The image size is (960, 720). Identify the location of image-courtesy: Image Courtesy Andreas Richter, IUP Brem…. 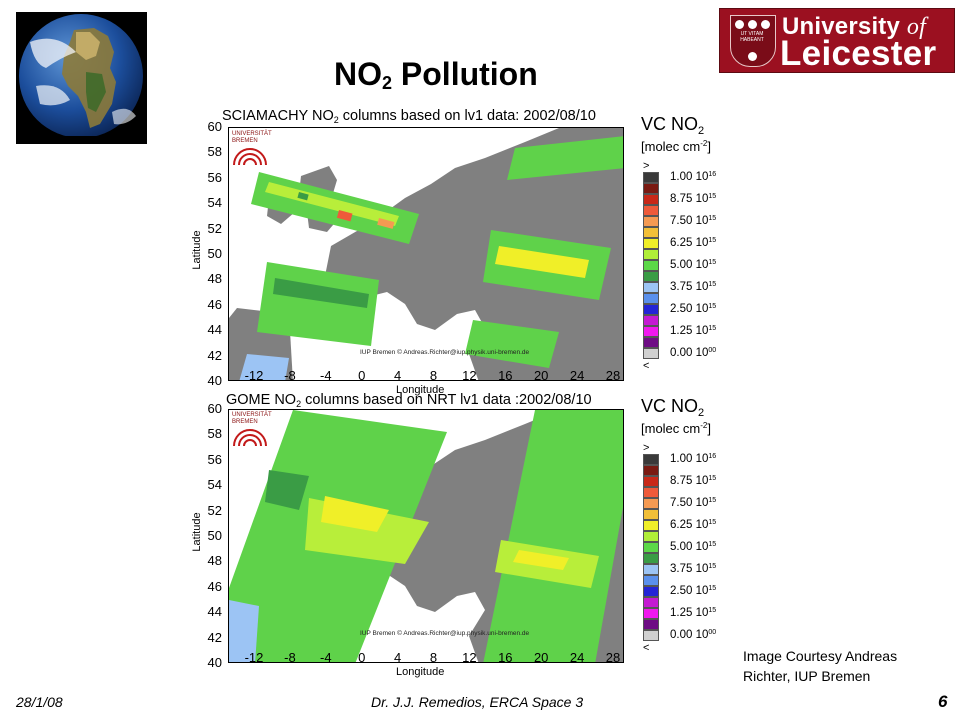
(820, 666).